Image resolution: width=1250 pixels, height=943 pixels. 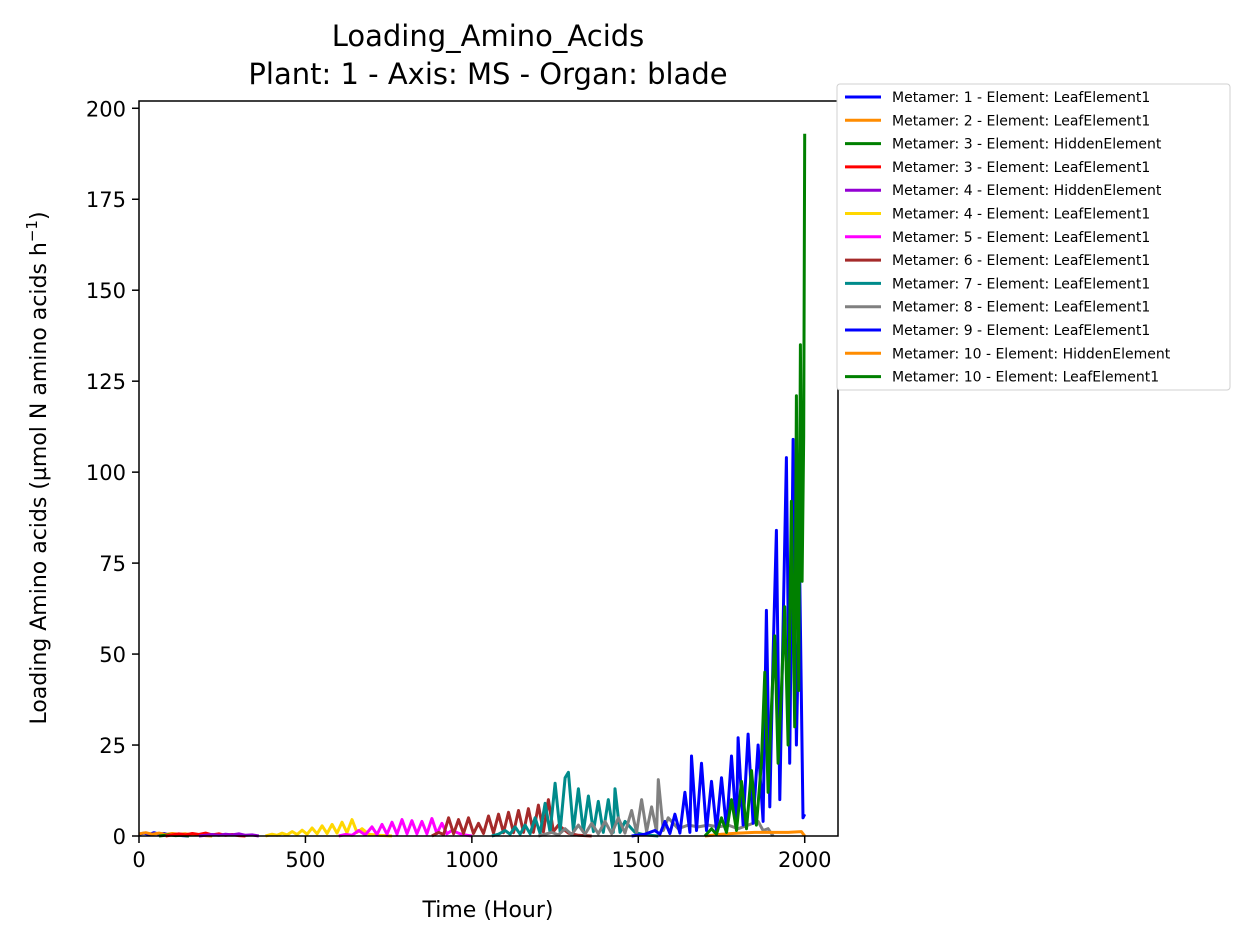 What do you see at coordinates (1021, 238) in the screenshot?
I see `legend-label-7: Metamer: 5 - Element: LeafElement1` at bounding box center [1021, 238].